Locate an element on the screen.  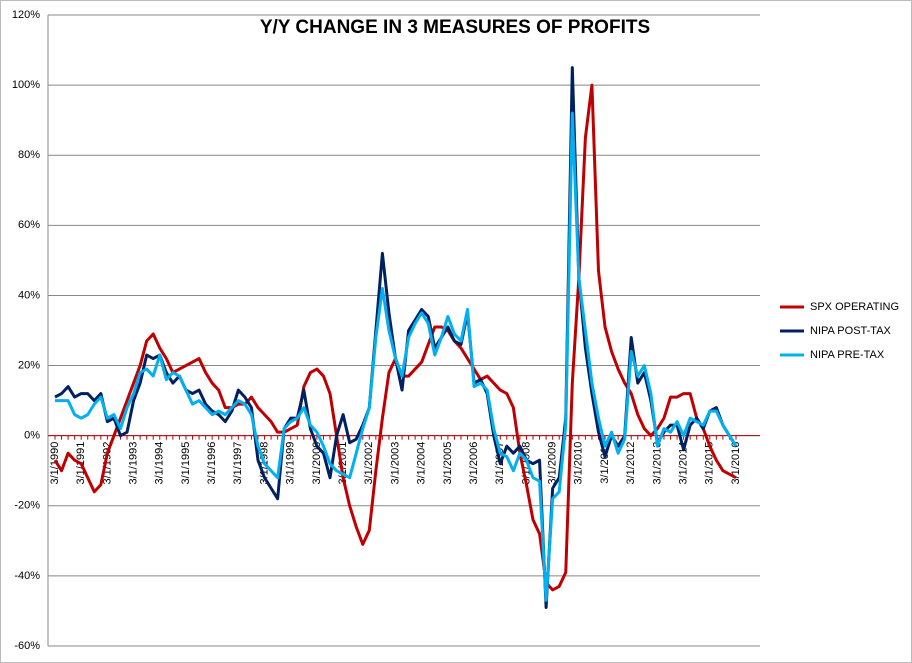
x-tick-label: 3/1/1999 is located at coordinates (291, 463).